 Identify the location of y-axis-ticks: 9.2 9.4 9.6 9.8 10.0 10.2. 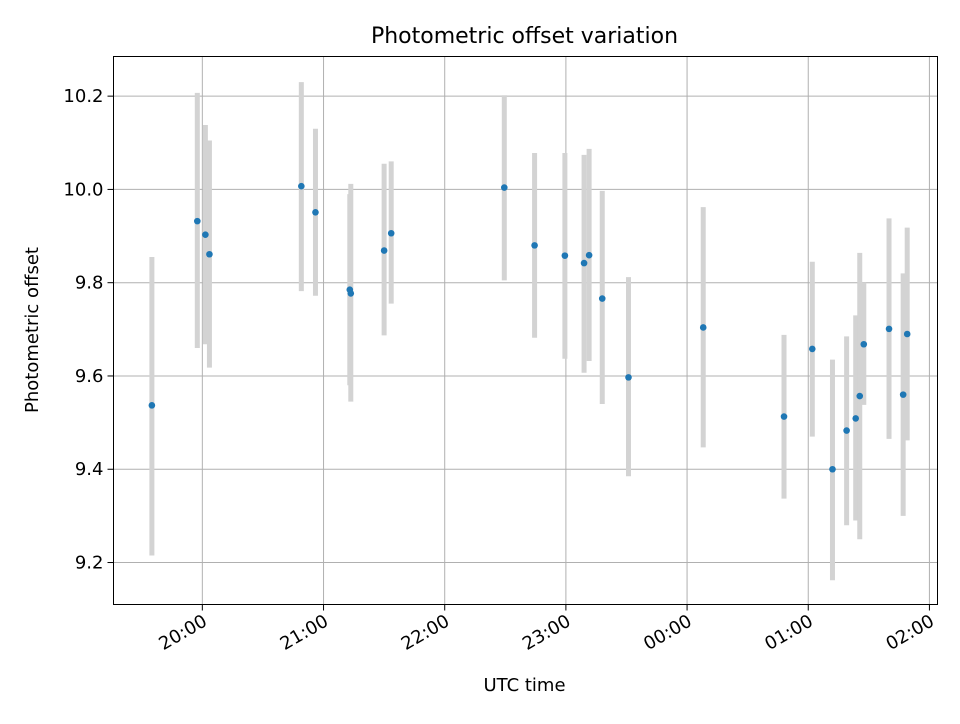
(88, 330).